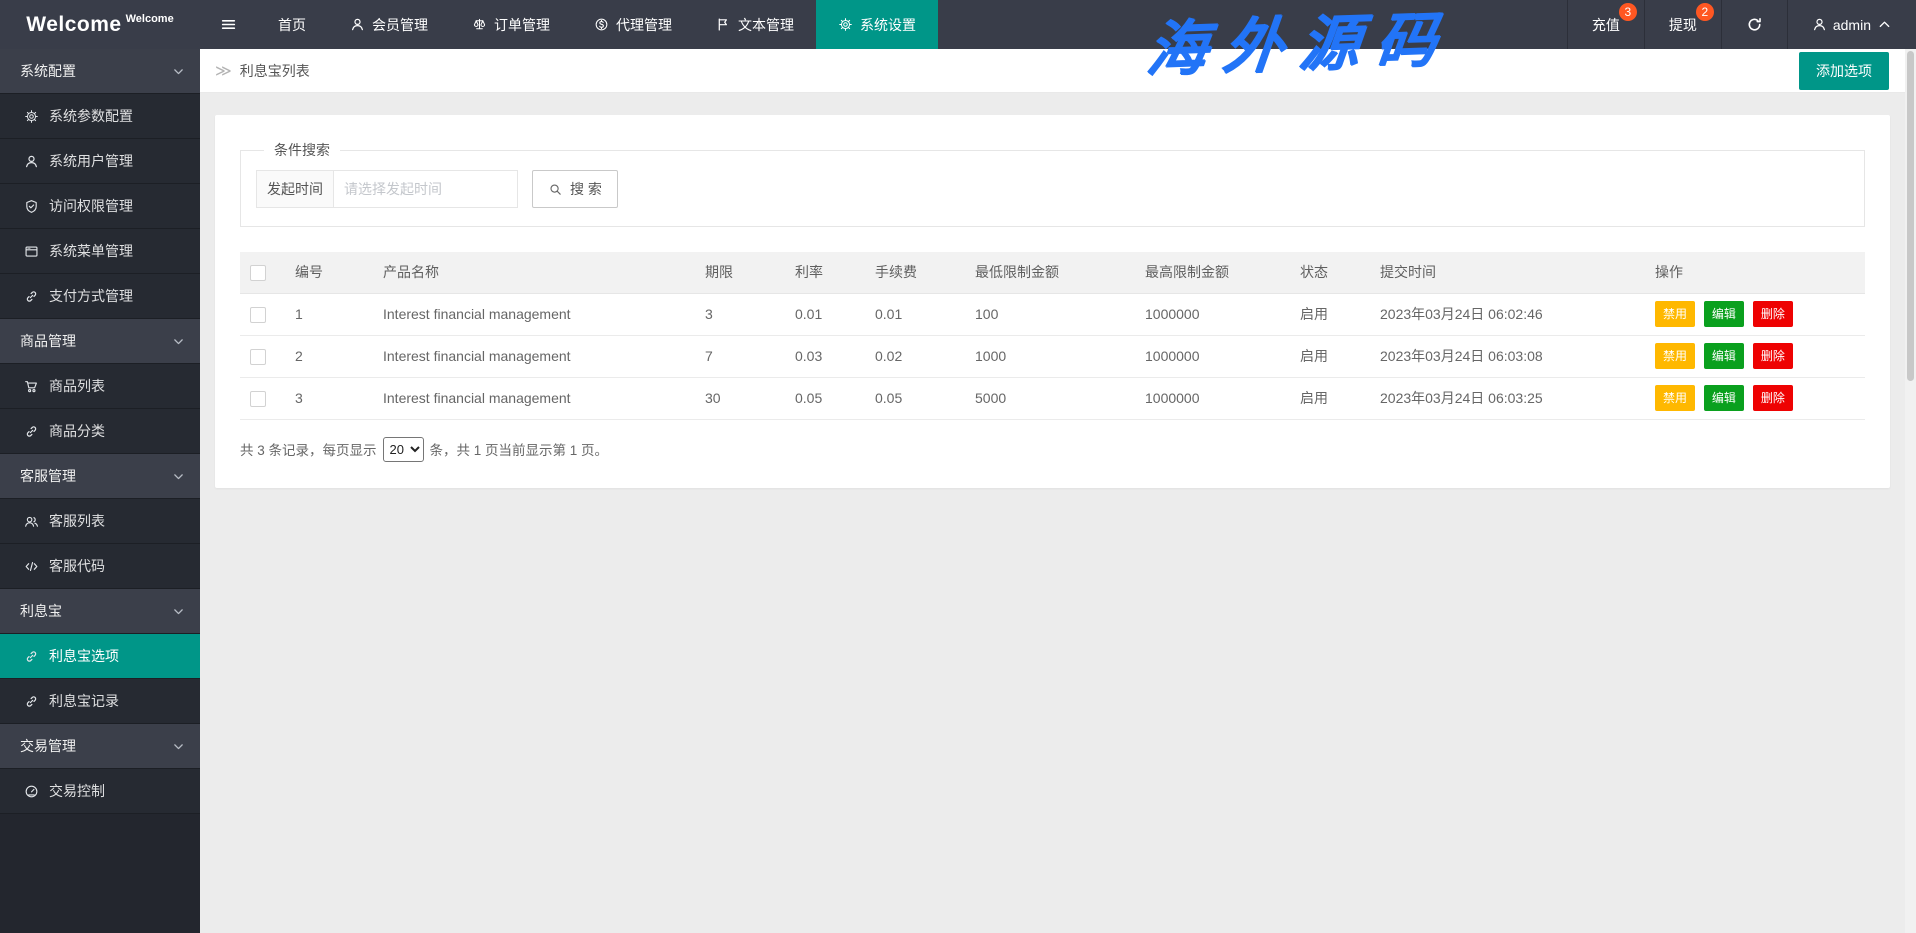 The width and height of the screenshot is (1916, 933). I want to click on sidebar-item-access-rights: 访问权限管理, so click(100, 206).